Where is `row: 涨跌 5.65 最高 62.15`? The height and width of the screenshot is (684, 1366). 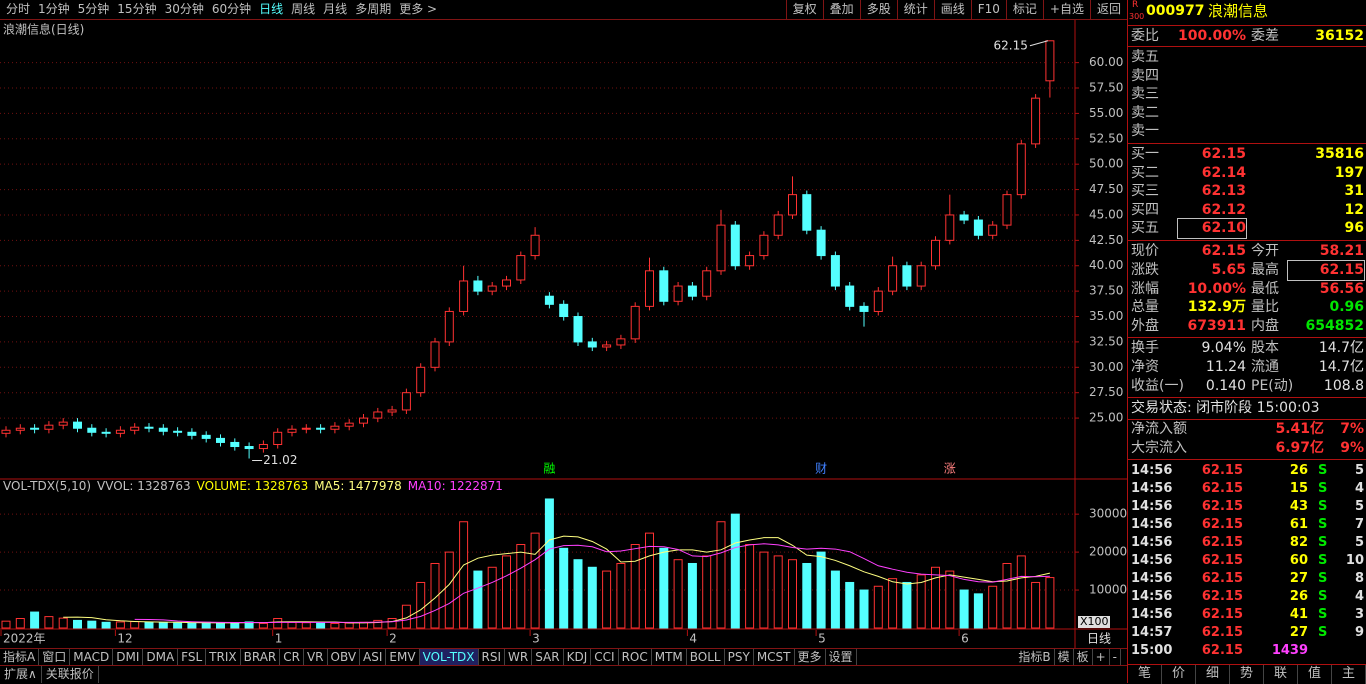 row: 涨跌 5.65 最高 62.15 is located at coordinates (1247, 270).